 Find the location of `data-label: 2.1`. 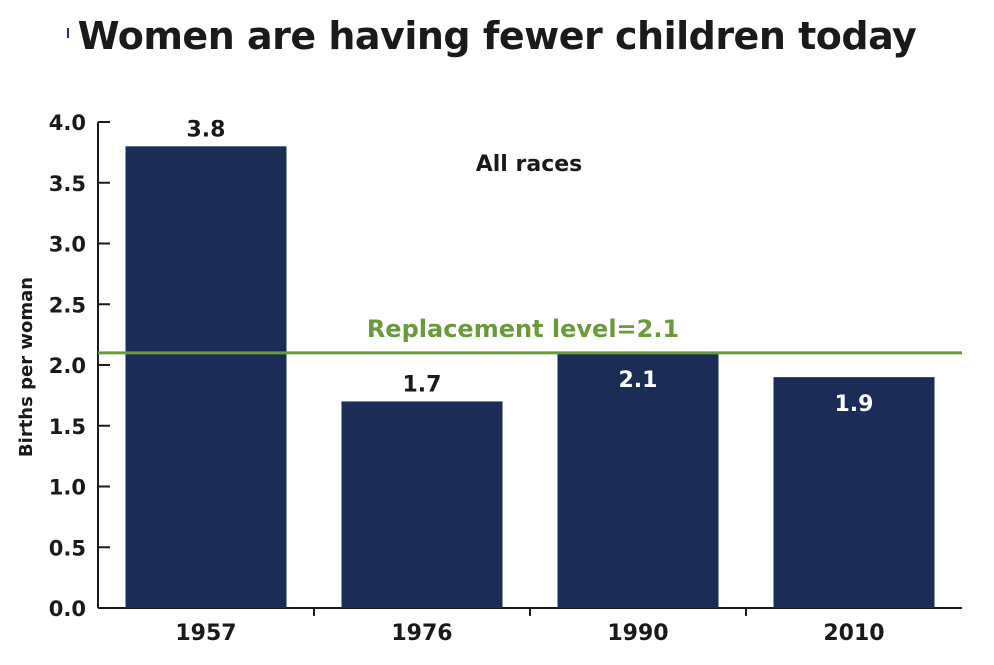

data-label: 2.1 is located at coordinates (638, 380).